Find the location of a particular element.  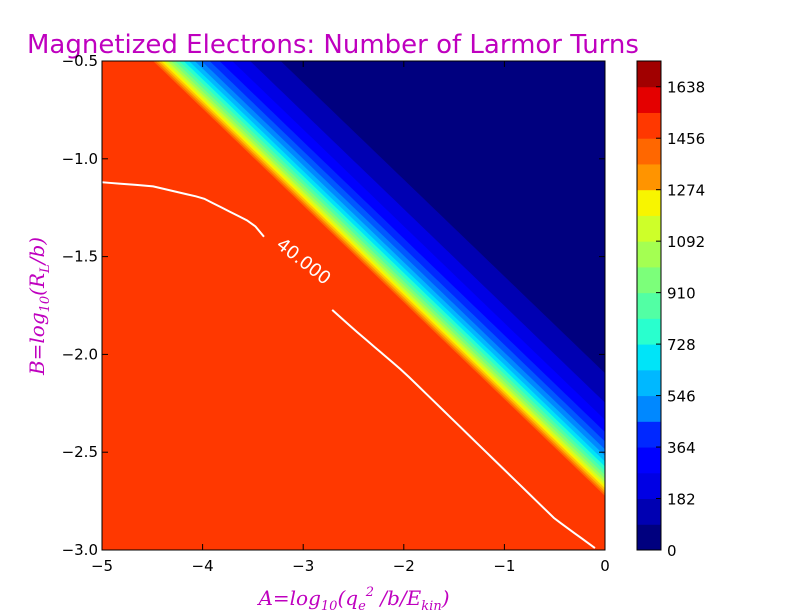

colorbar-tick-label: 910 is located at coordinates (681, 294).